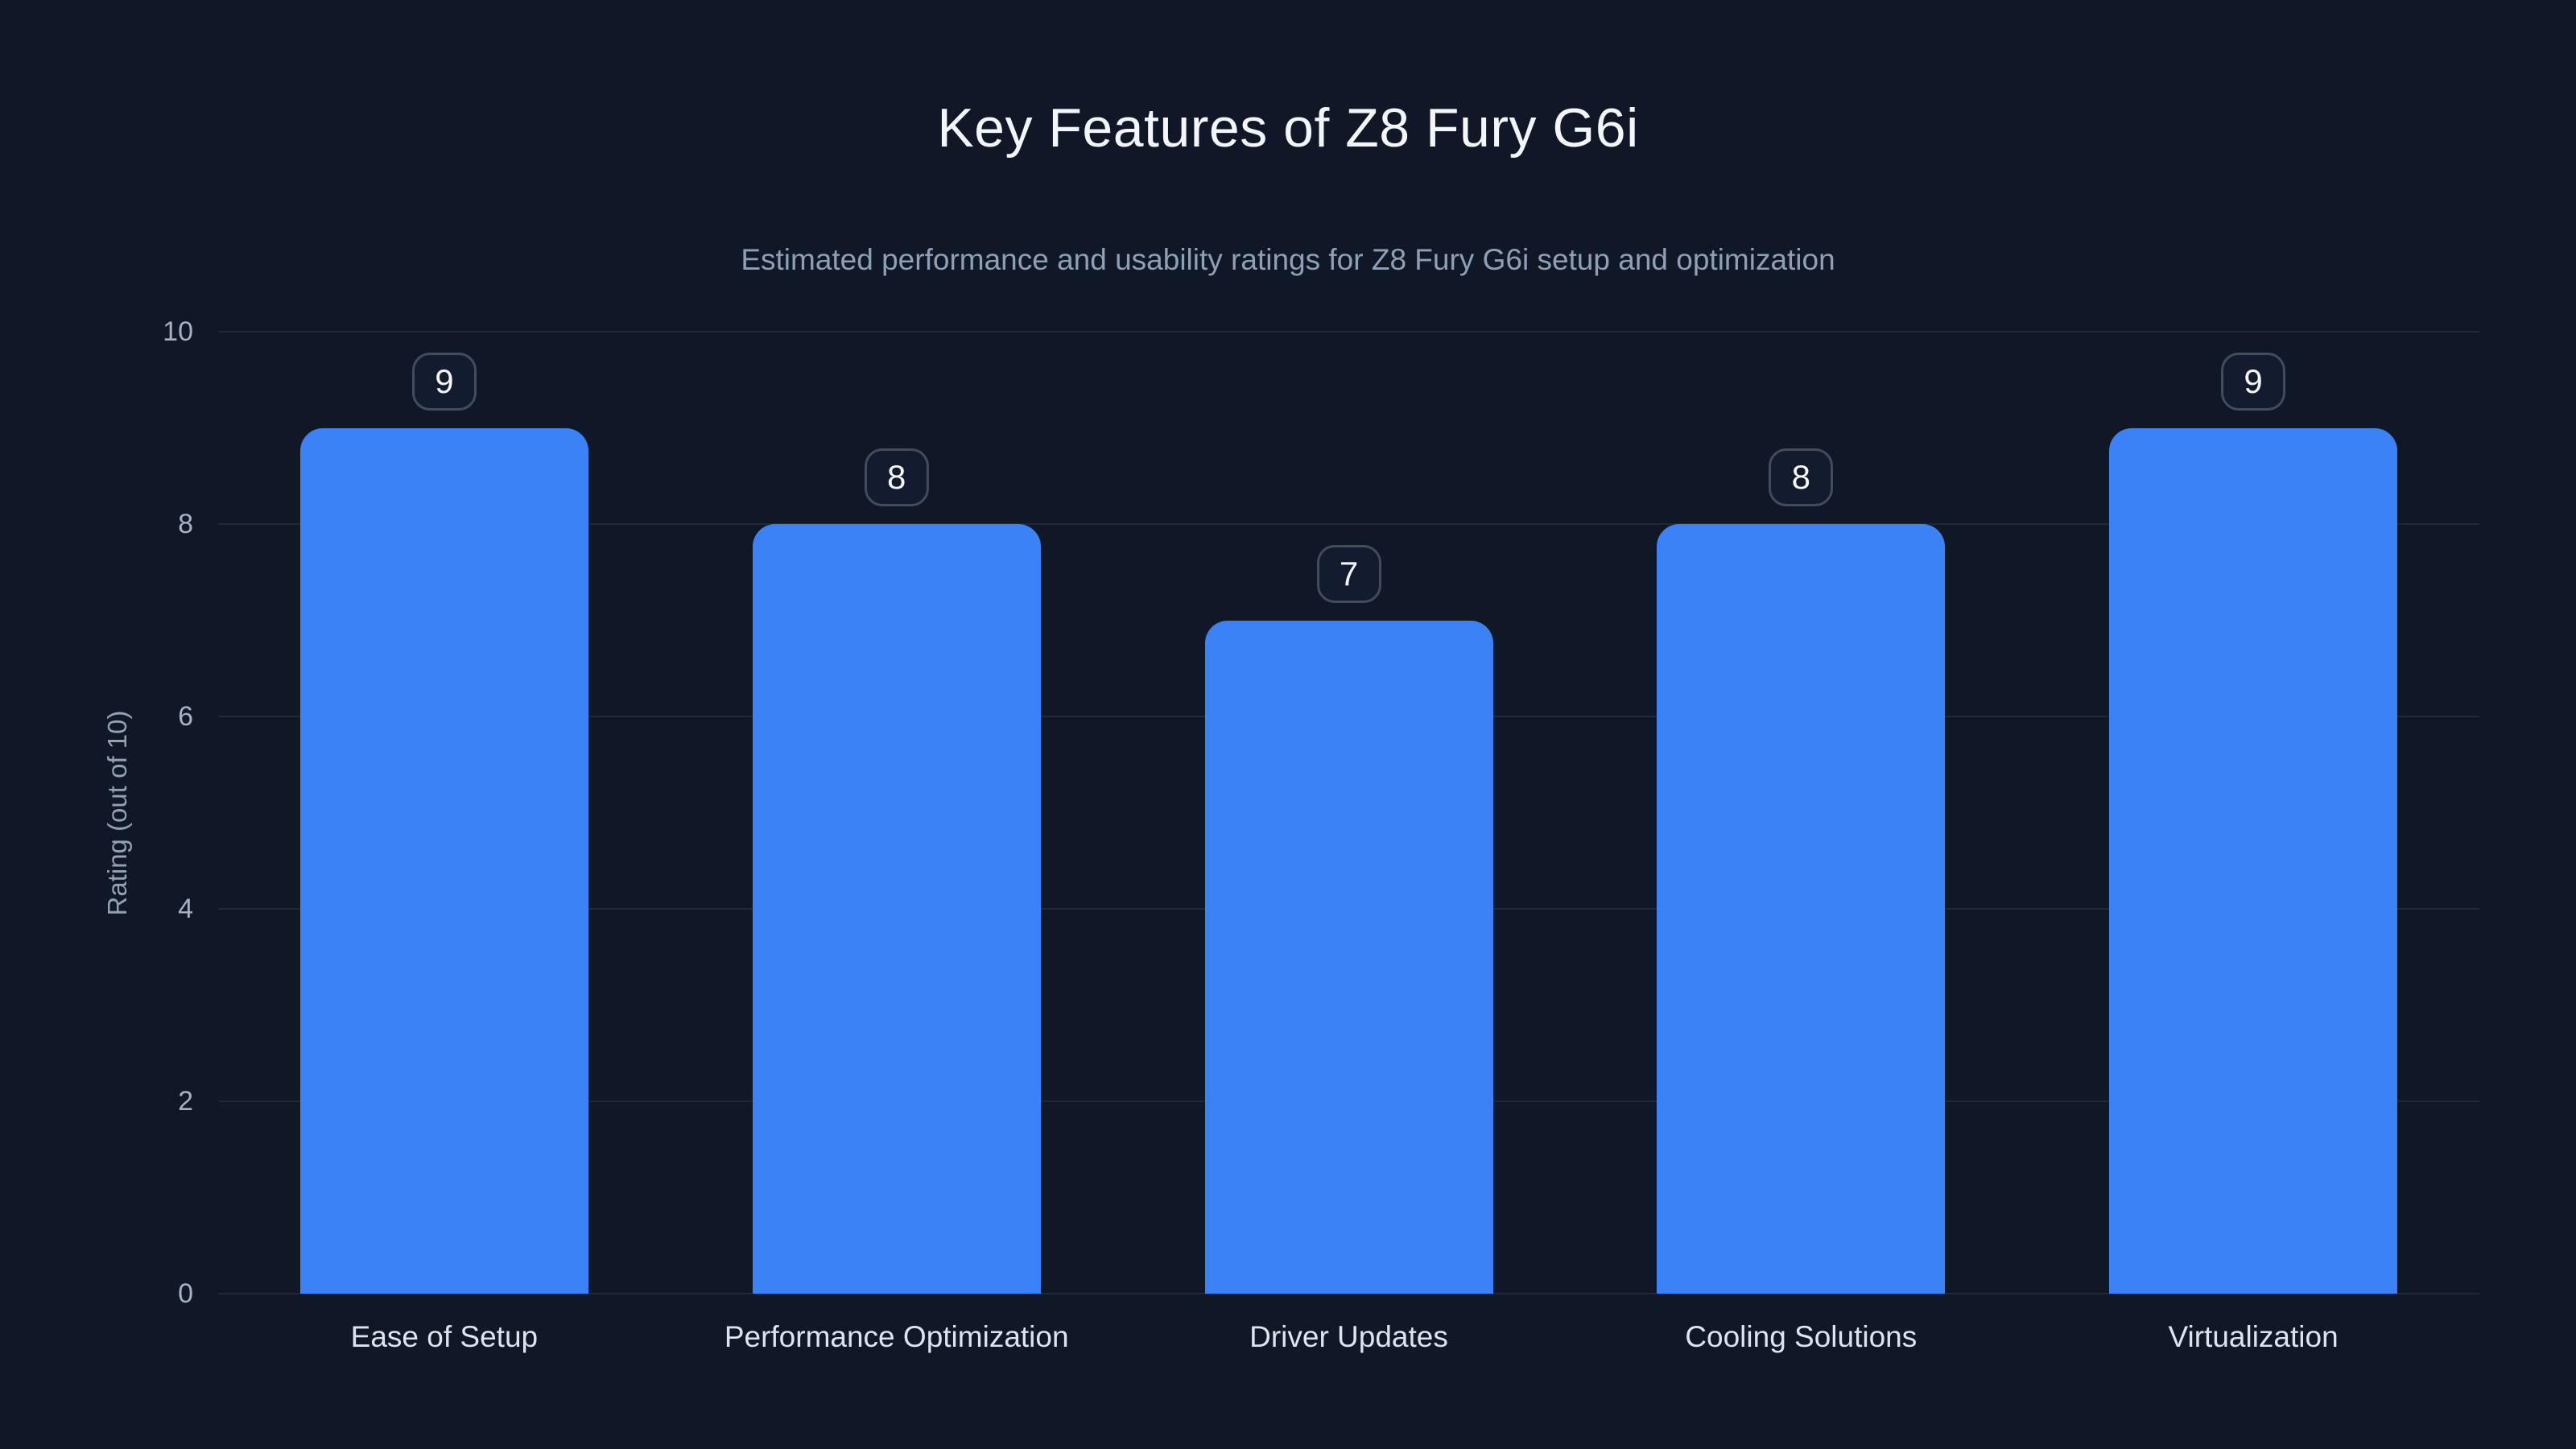 This screenshot has width=2576, height=1449. I want to click on x-axis-category-label: Cooling Solutions, so click(1801, 1336).